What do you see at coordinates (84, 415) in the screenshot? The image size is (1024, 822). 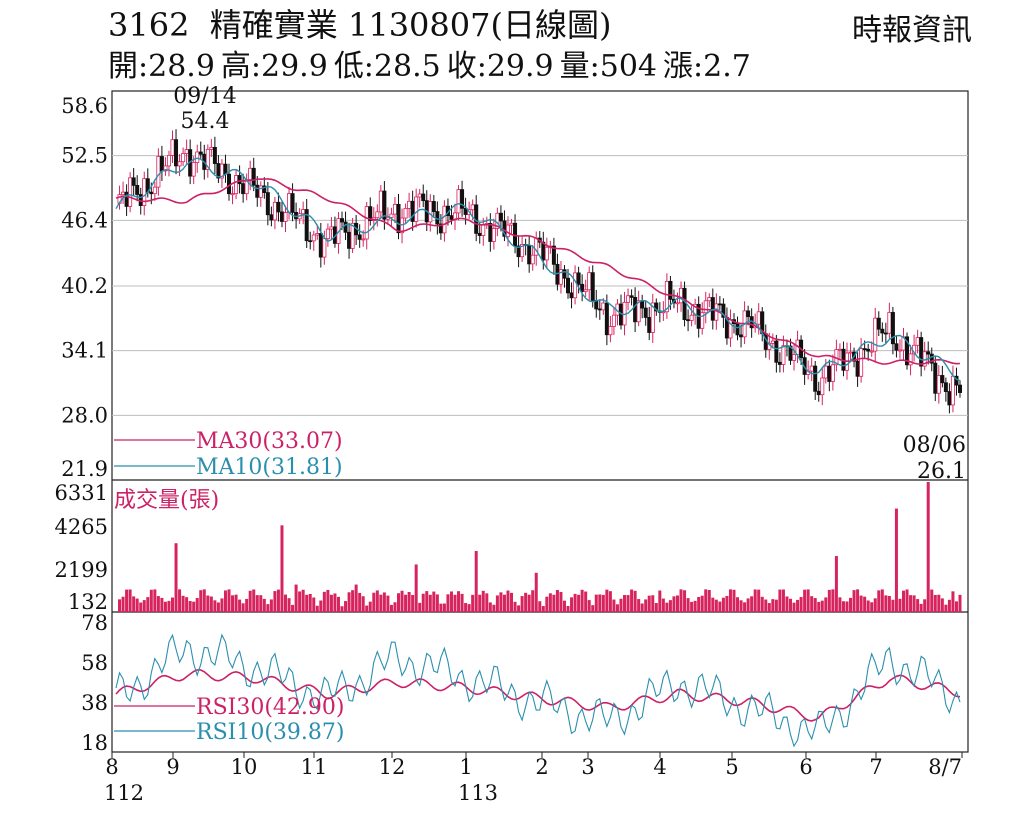 I see `price-tick-label: 28.0` at bounding box center [84, 415].